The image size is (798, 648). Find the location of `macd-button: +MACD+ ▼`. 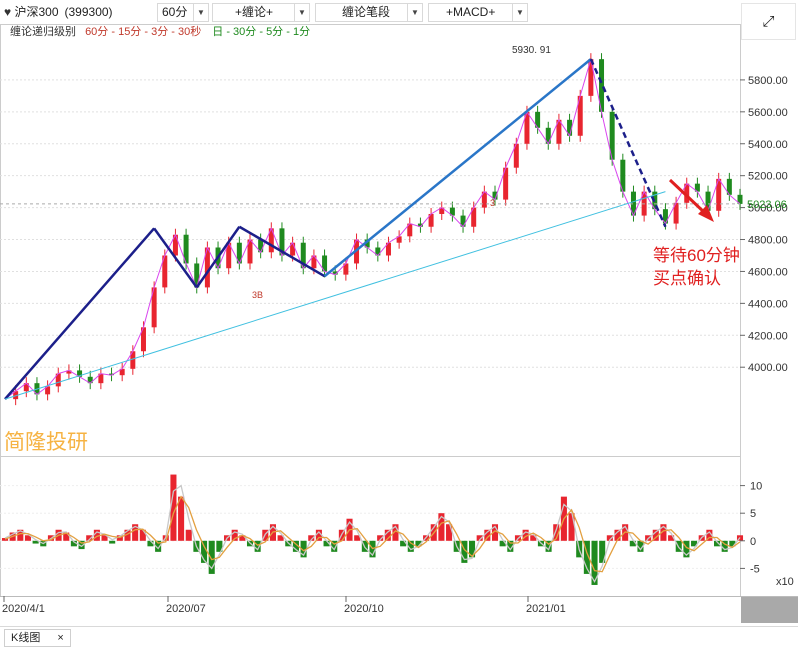

macd-button: +MACD+ ▼ is located at coordinates (478, 12).